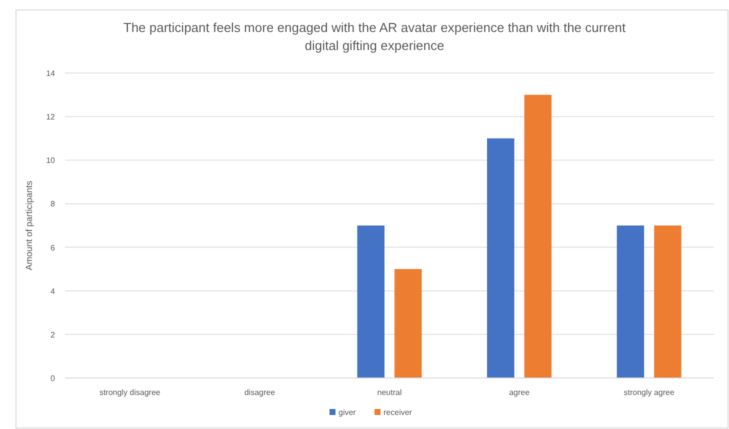 Image resolution: width=729 pixels, height=429 pixels. What do you see at coordinates (260, 392) in the screenshot?
I see `x-tick-label: disagree` at bounding box center [260, 392].